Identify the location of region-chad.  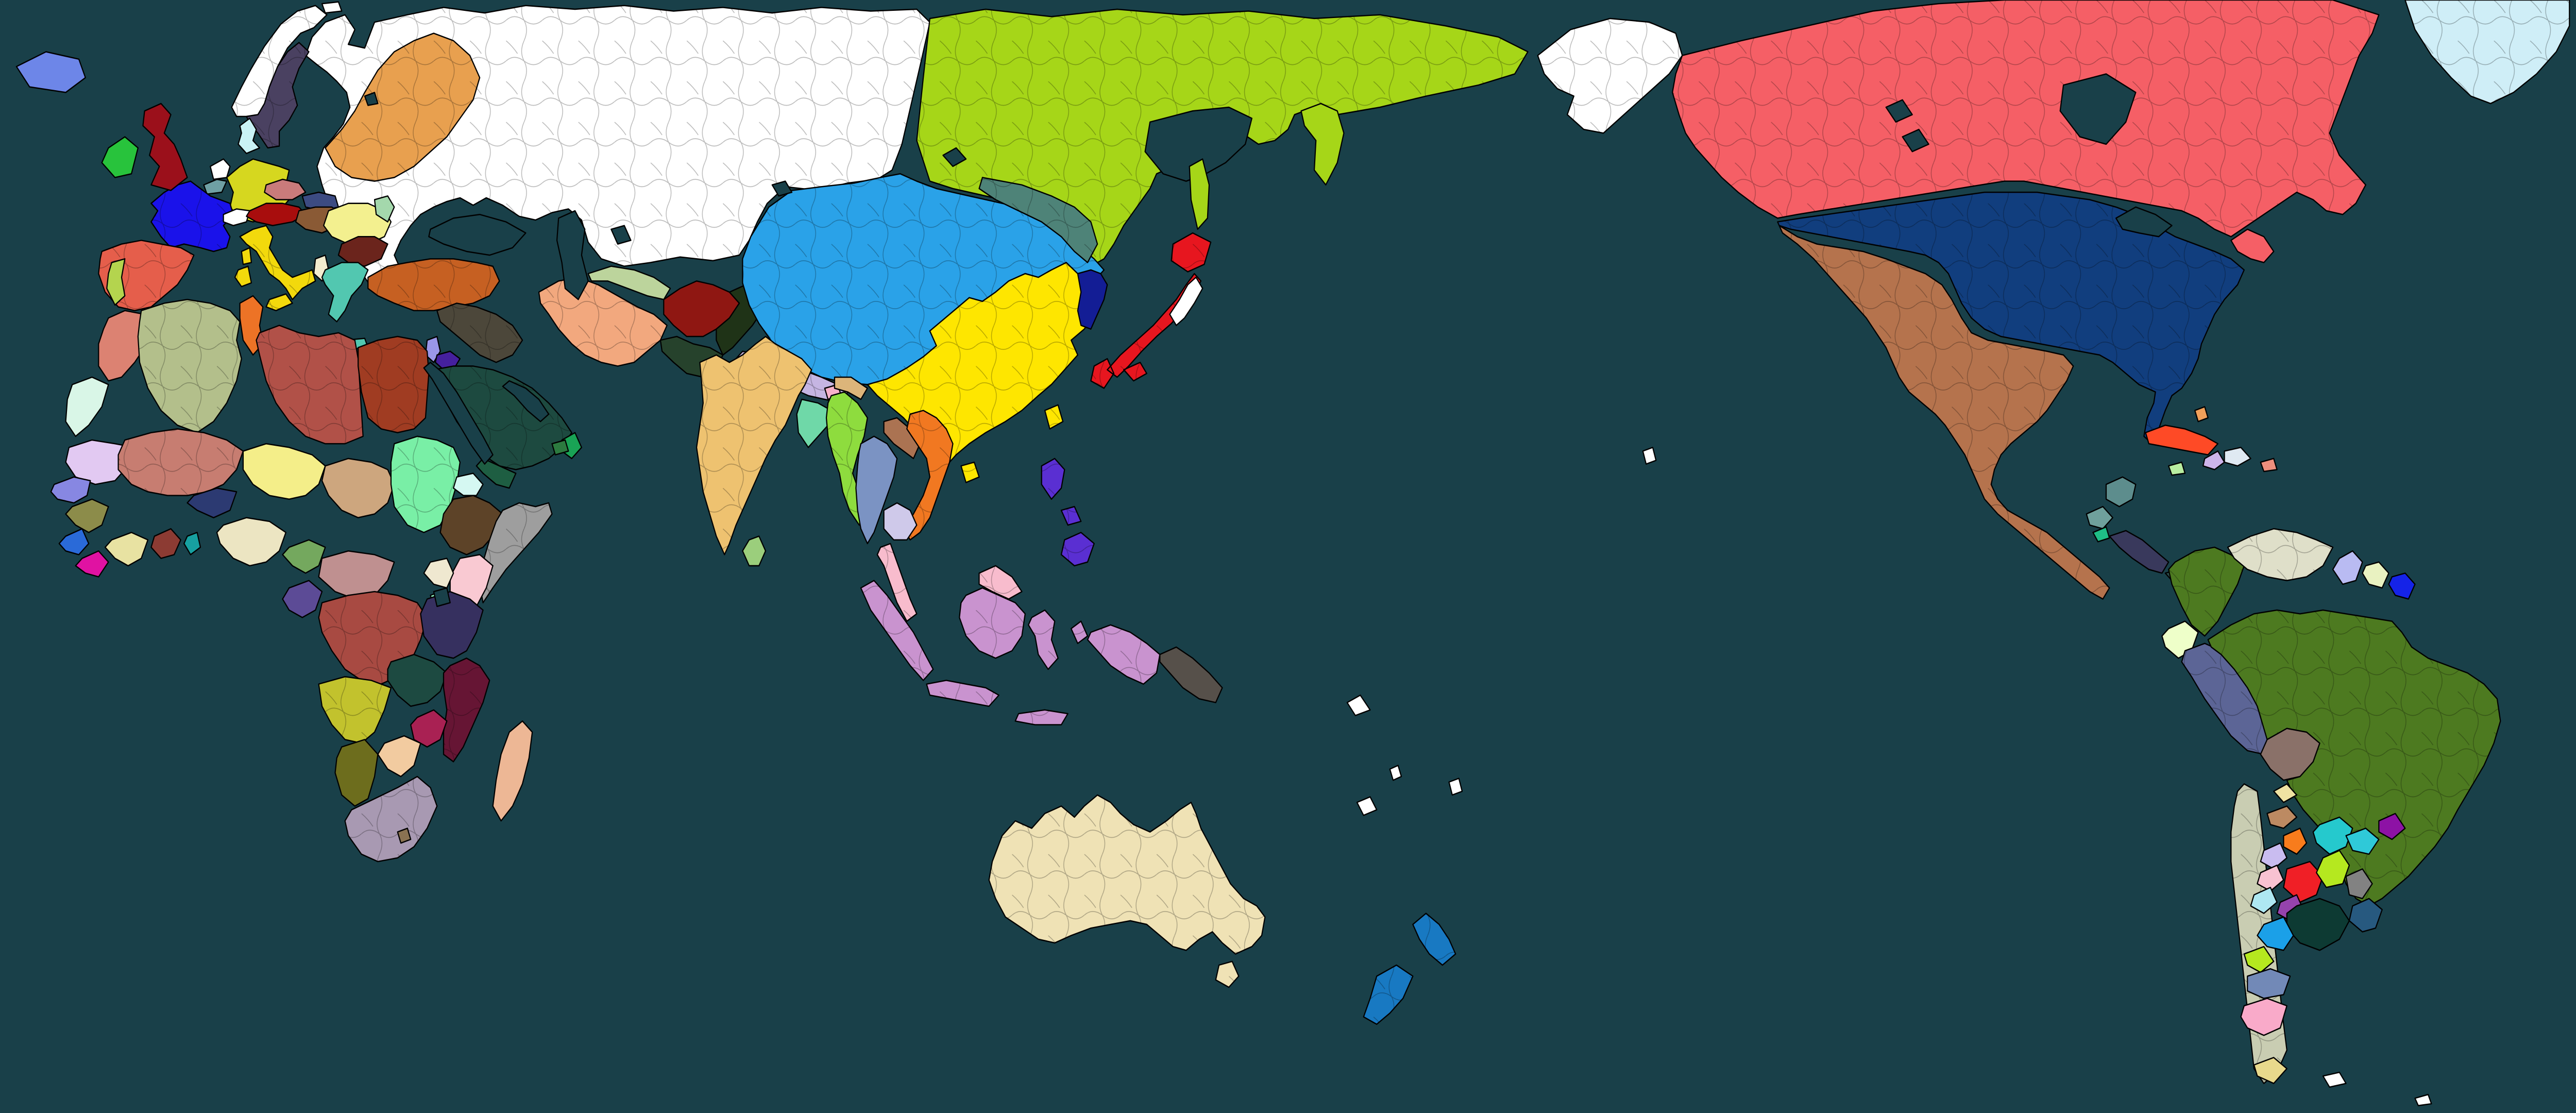
(358, 488).